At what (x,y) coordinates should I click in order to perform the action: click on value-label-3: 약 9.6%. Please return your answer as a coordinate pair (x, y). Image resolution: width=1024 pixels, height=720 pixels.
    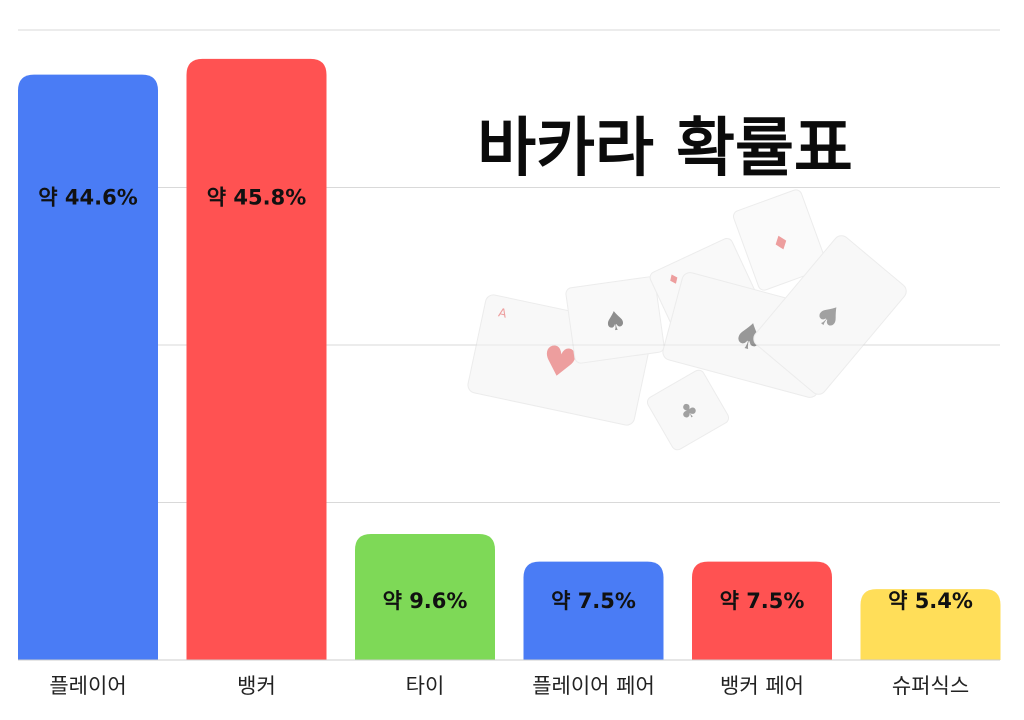
    Looking at the image, I should click on (425, 601).